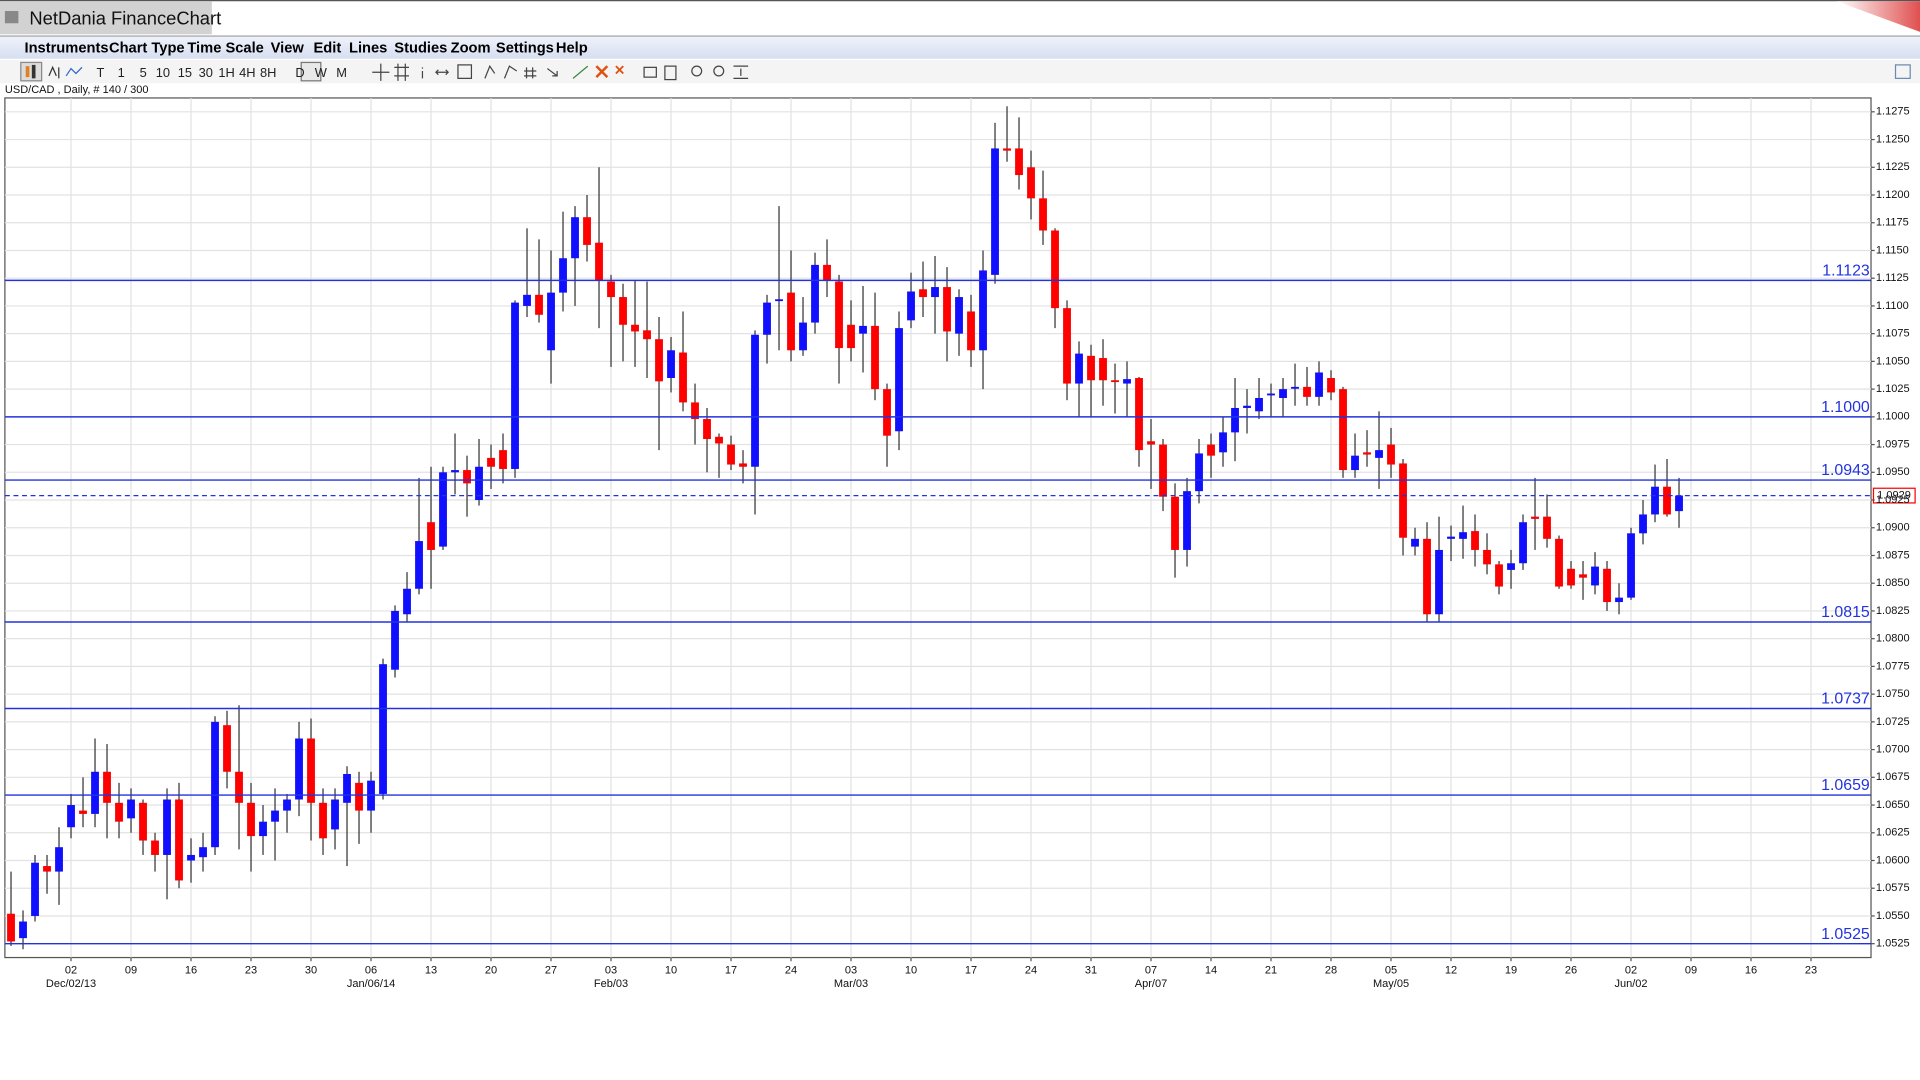 The height and width of the screenshot is (1080, 1920). What do you see at coordinates (442, 72) in the screenshot?
I see `icon-scroll` at bounding box center [442, 72].